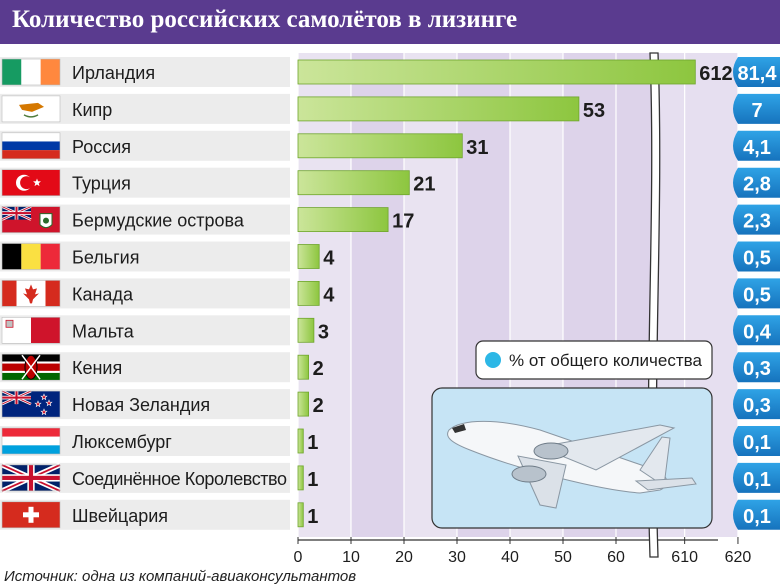 The image size is (780, 588). Describe the element at coordinates (684, 557) in the screenshot. I see `x-tick-label: 610` at that location.